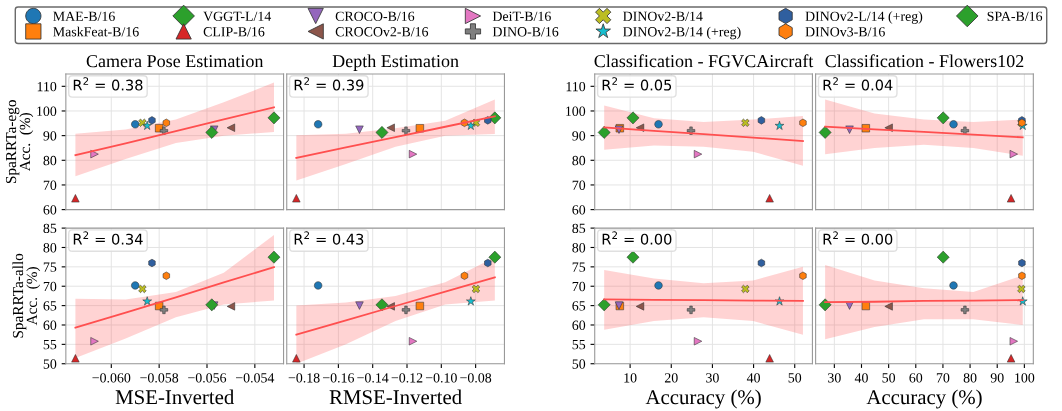 Image resolution: width=1062 pixels, height=411 pixels. Describe the element at coordinates (845, 32) in the screenshot. I see `legend-label: DINOv3-B/16` at that location.